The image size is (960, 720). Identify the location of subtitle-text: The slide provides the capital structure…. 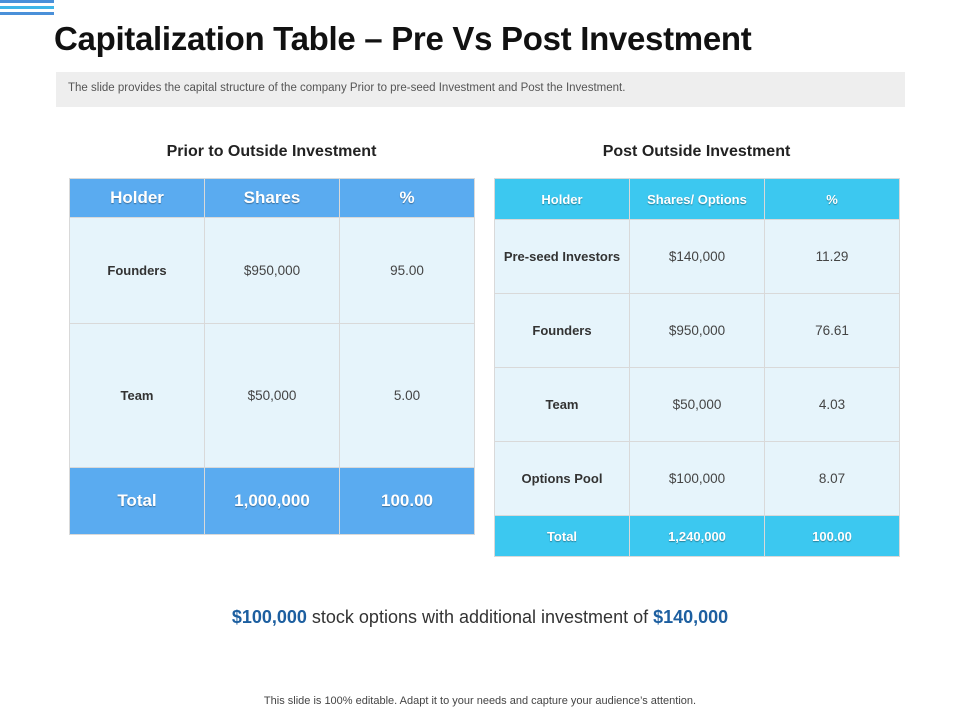
(347, 88).